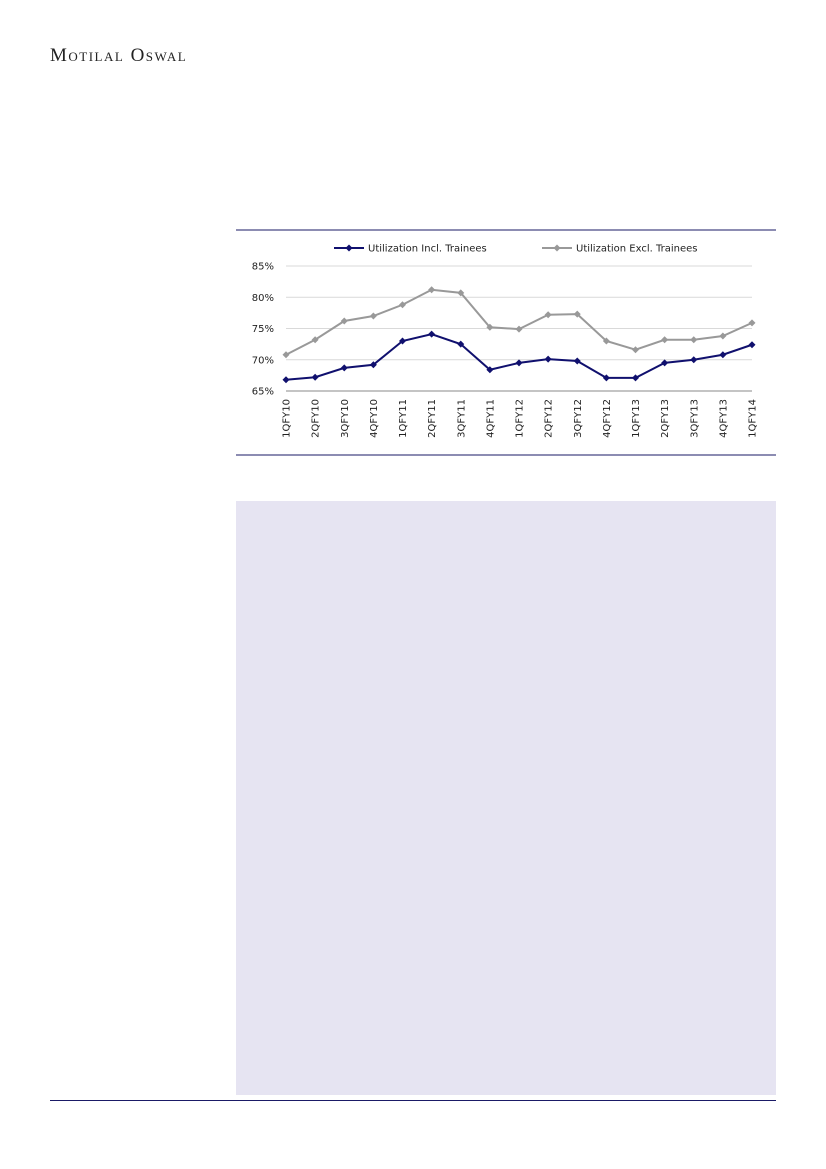  What do you see at coordinates (607, 418) in the screenshot?
I see `x-tick-label: 4QFY12` at bounding box center [607, 418].